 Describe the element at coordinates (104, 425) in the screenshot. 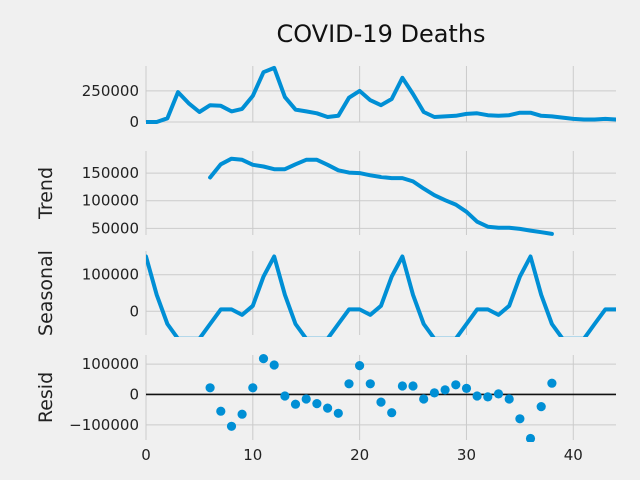

I see `resid-ytick-label: −100000` at that location.